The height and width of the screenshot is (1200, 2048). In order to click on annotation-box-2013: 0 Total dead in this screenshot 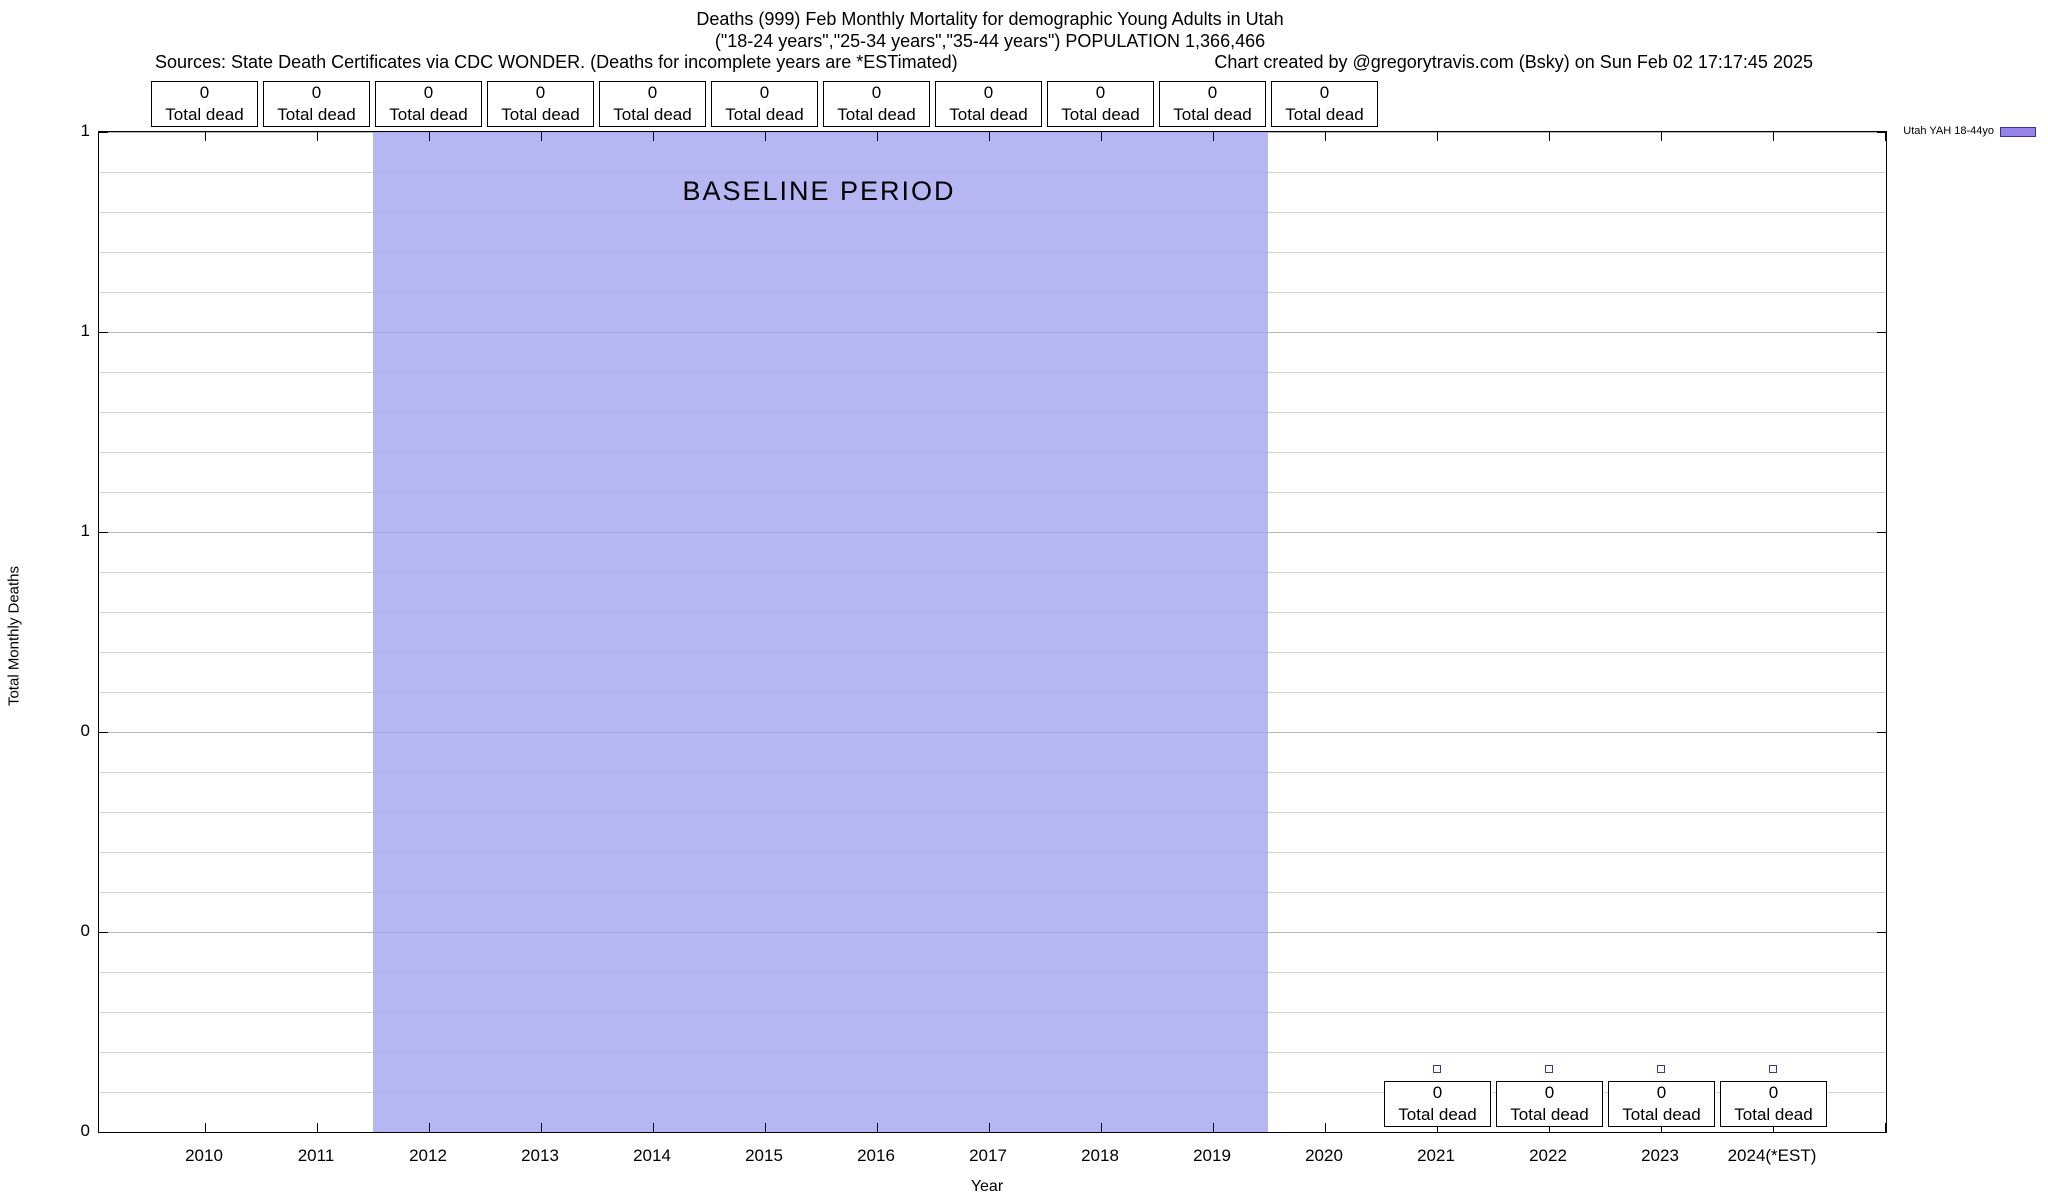, I will do `click(540, 104)`.